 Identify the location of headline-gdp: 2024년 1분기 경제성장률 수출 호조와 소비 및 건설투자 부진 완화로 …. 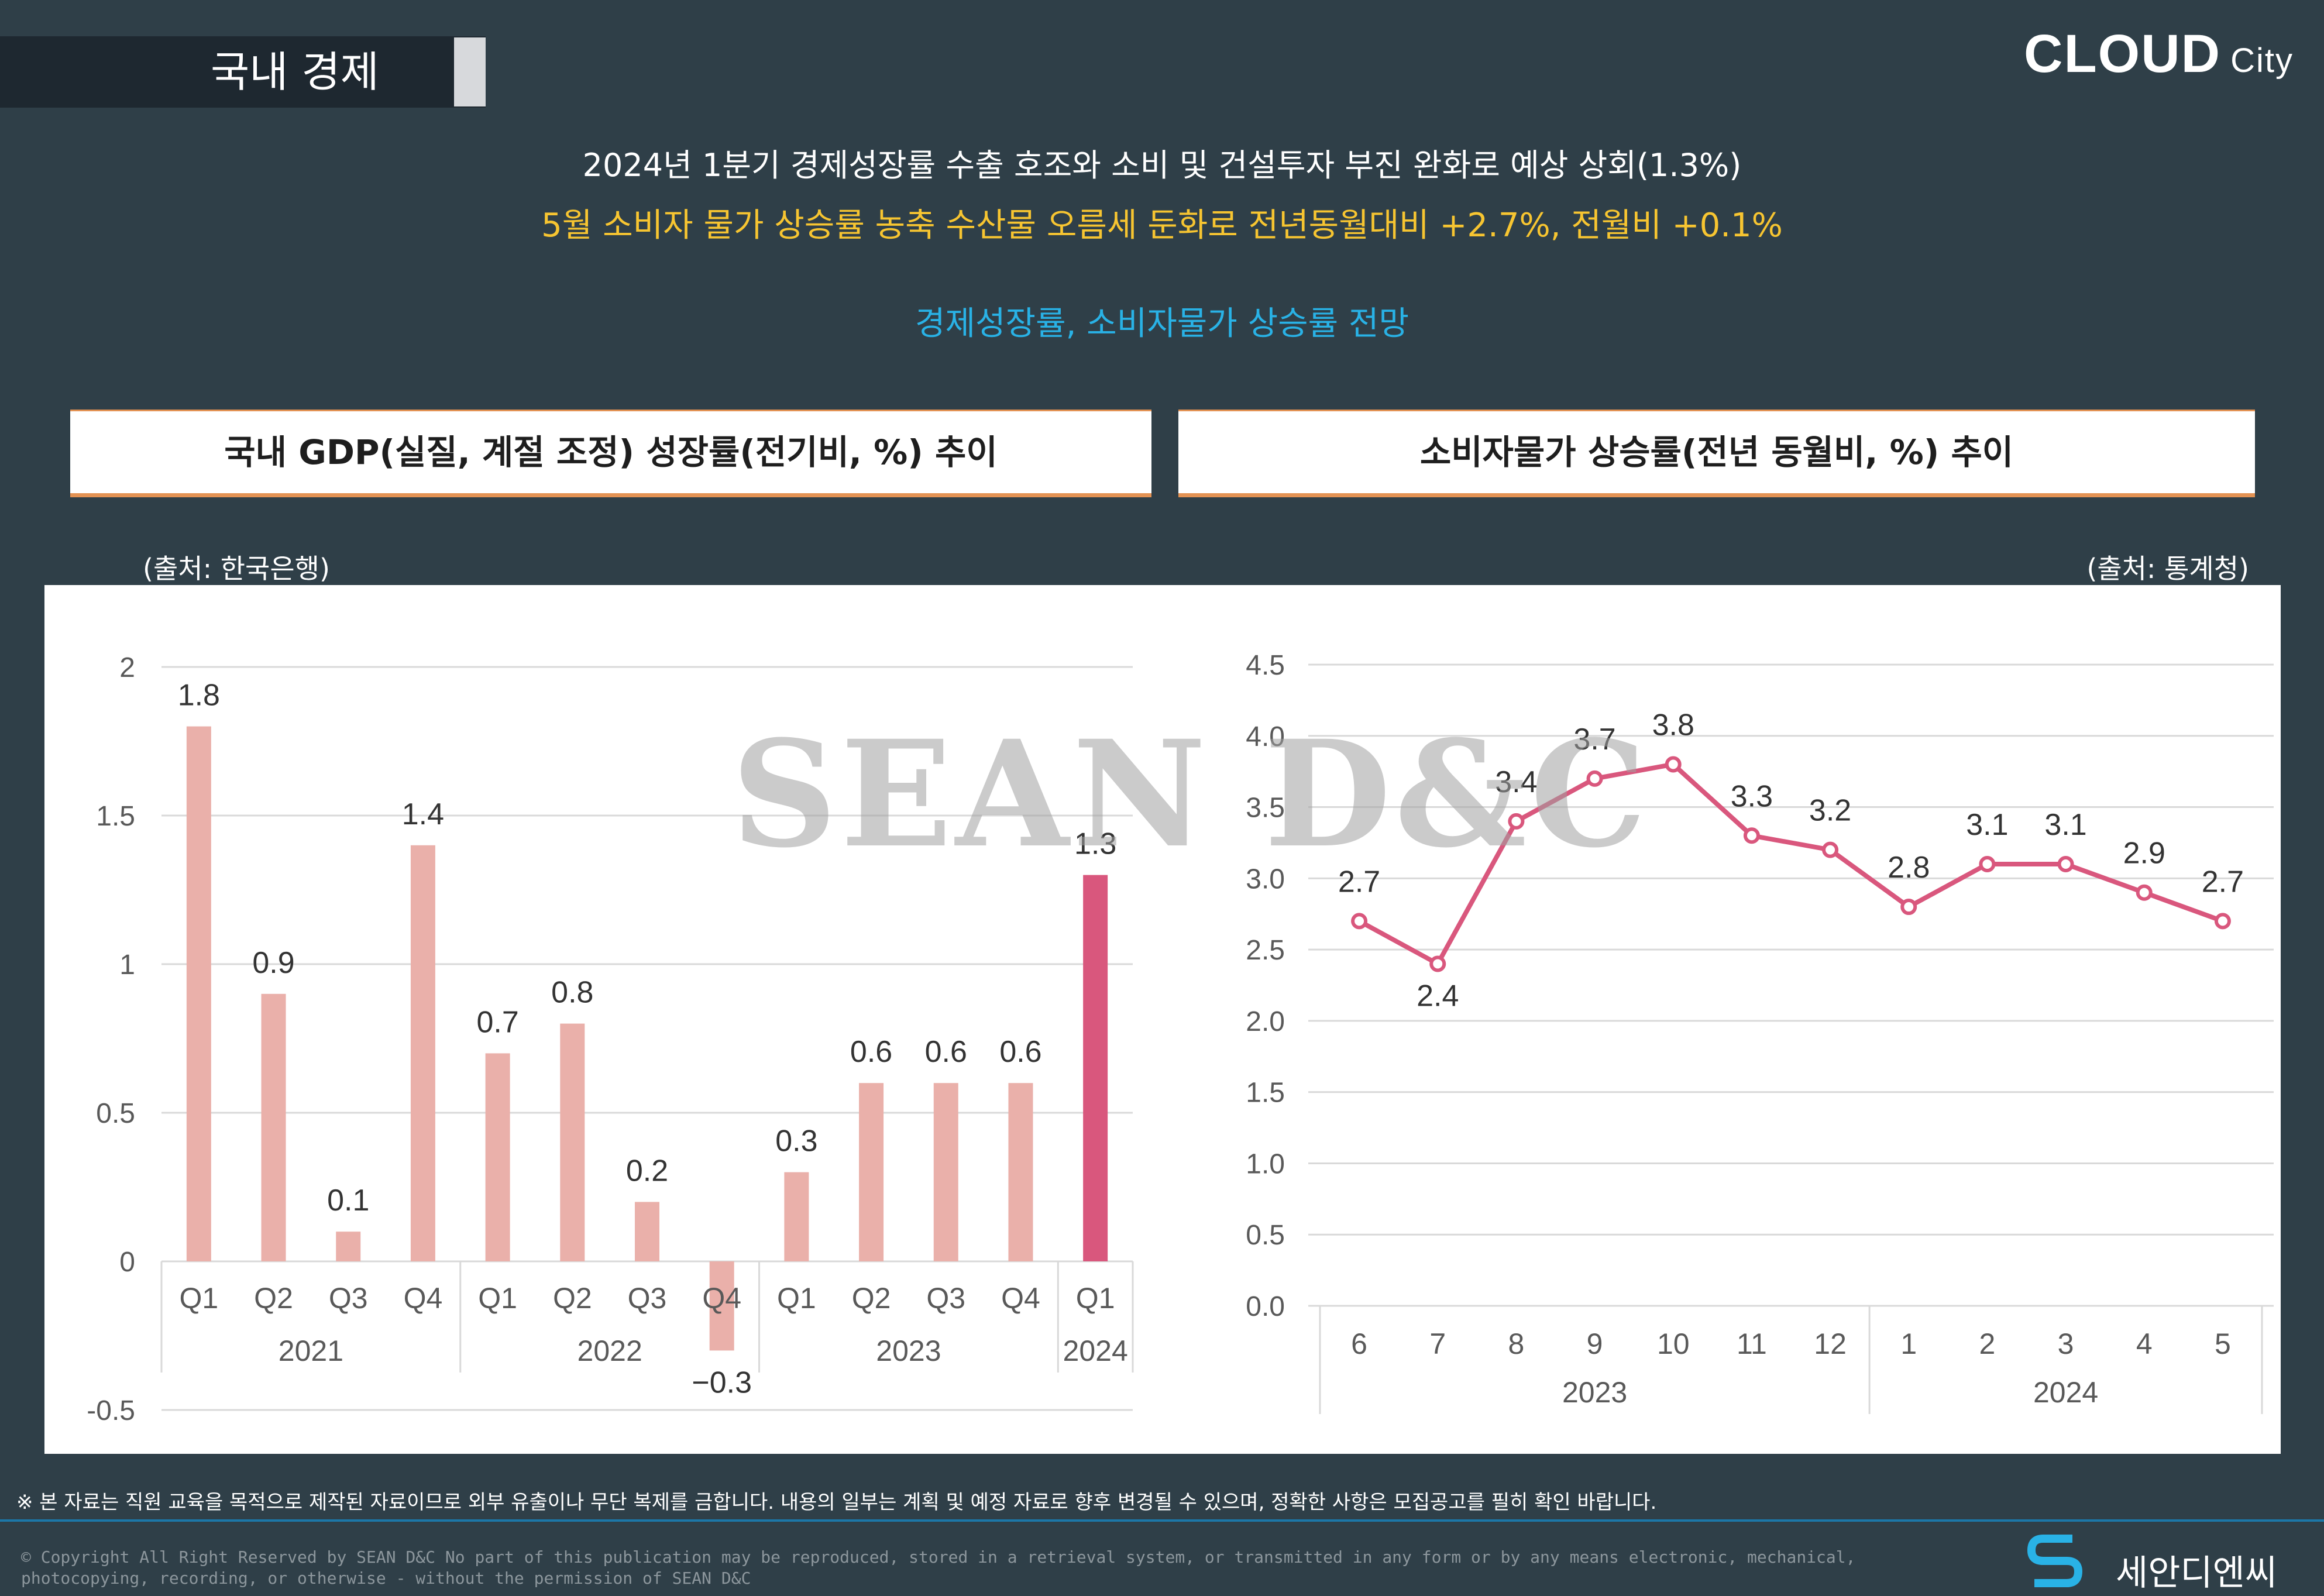
(1162, 166).